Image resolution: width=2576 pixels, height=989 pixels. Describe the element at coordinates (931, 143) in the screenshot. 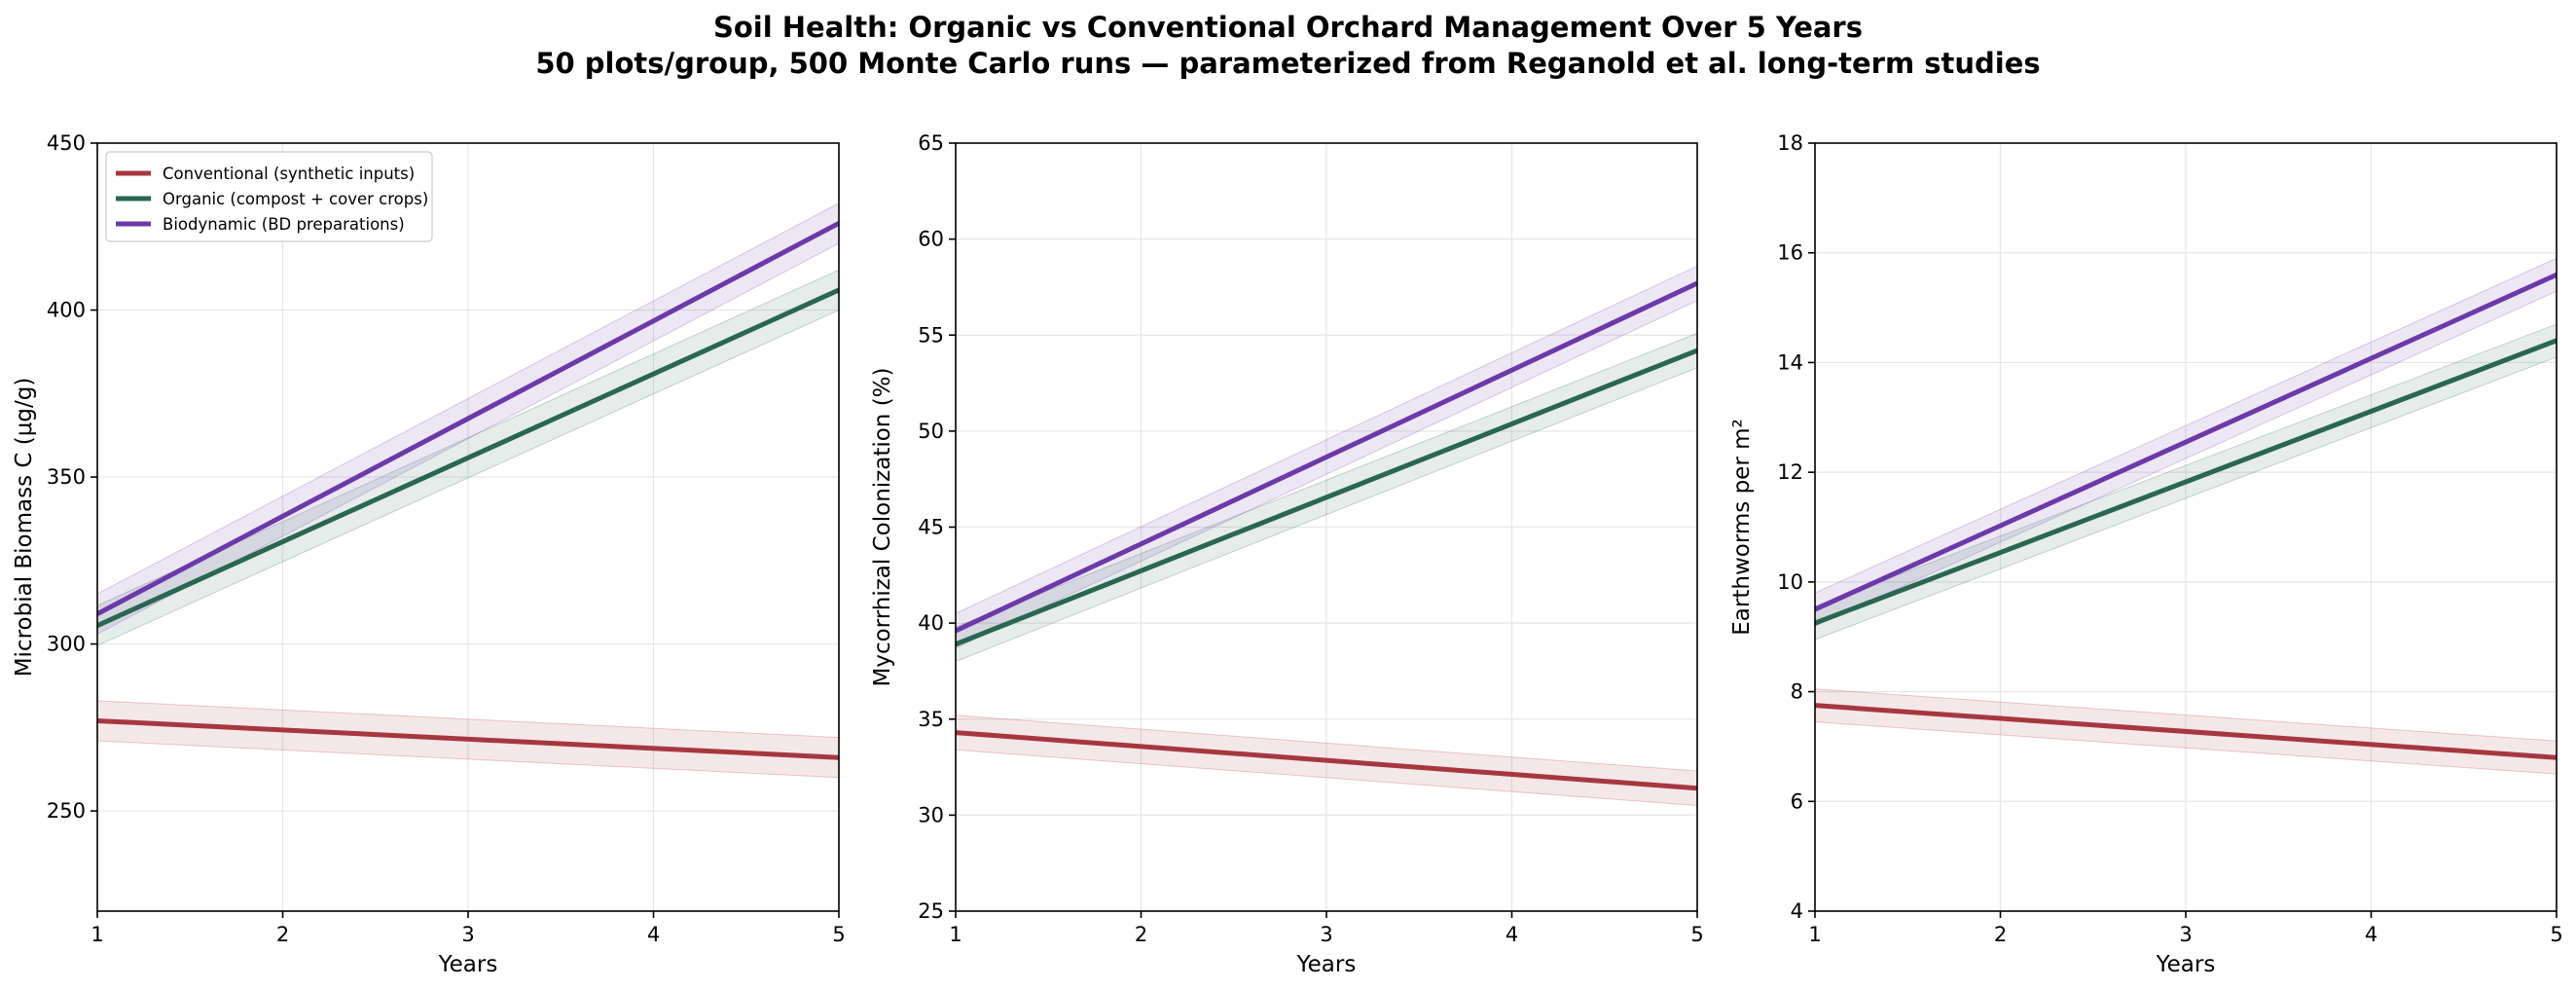

I see `y-tick-label: 65` at that location.